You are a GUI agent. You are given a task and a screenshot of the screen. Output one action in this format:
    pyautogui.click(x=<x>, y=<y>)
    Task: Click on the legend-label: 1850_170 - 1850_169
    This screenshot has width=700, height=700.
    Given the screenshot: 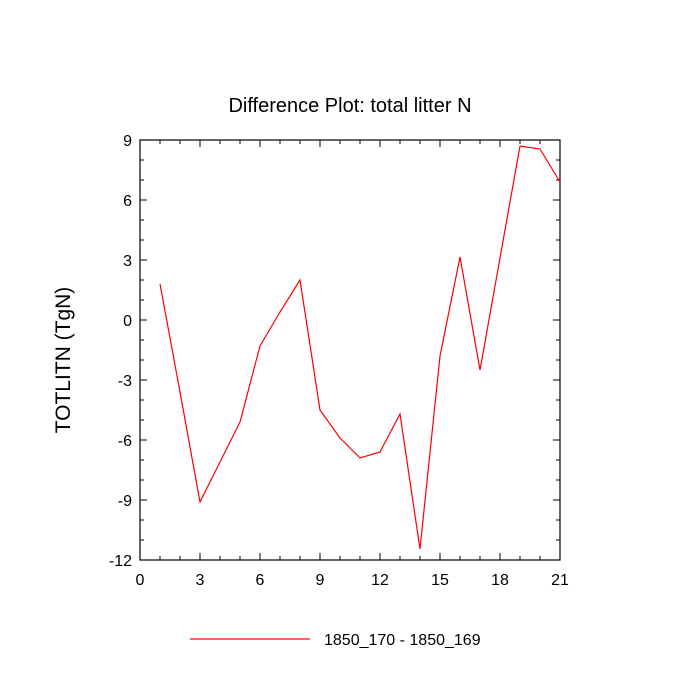 What is the action you would take?
    pyautogui.click(x=402, y=640)
    